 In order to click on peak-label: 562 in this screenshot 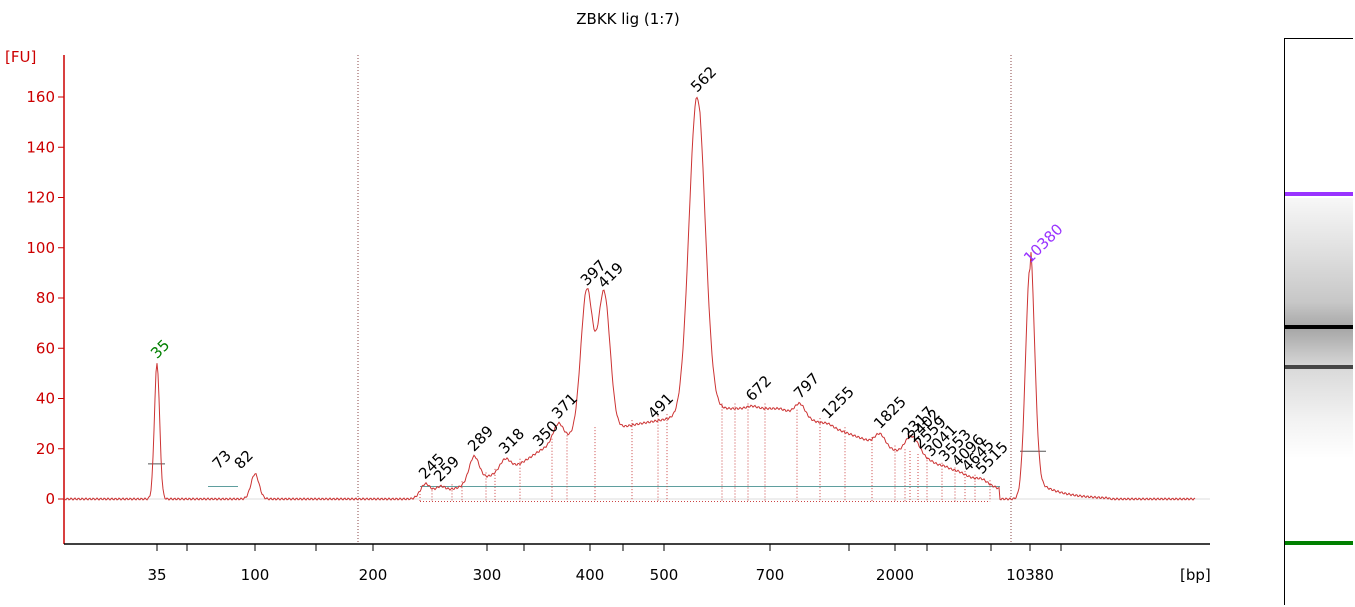, I will do `click(703, 79)`.